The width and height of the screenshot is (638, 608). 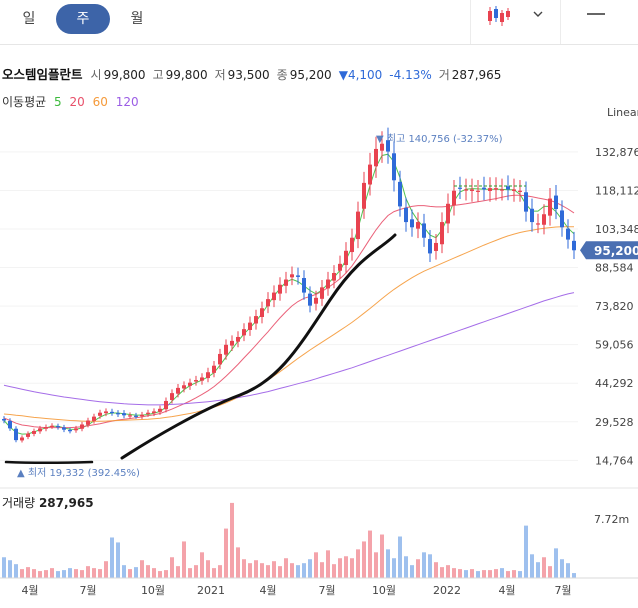 I want to click on moving-average-legend: 이동평균 5 20 60 120, so click(x=72, y=101).